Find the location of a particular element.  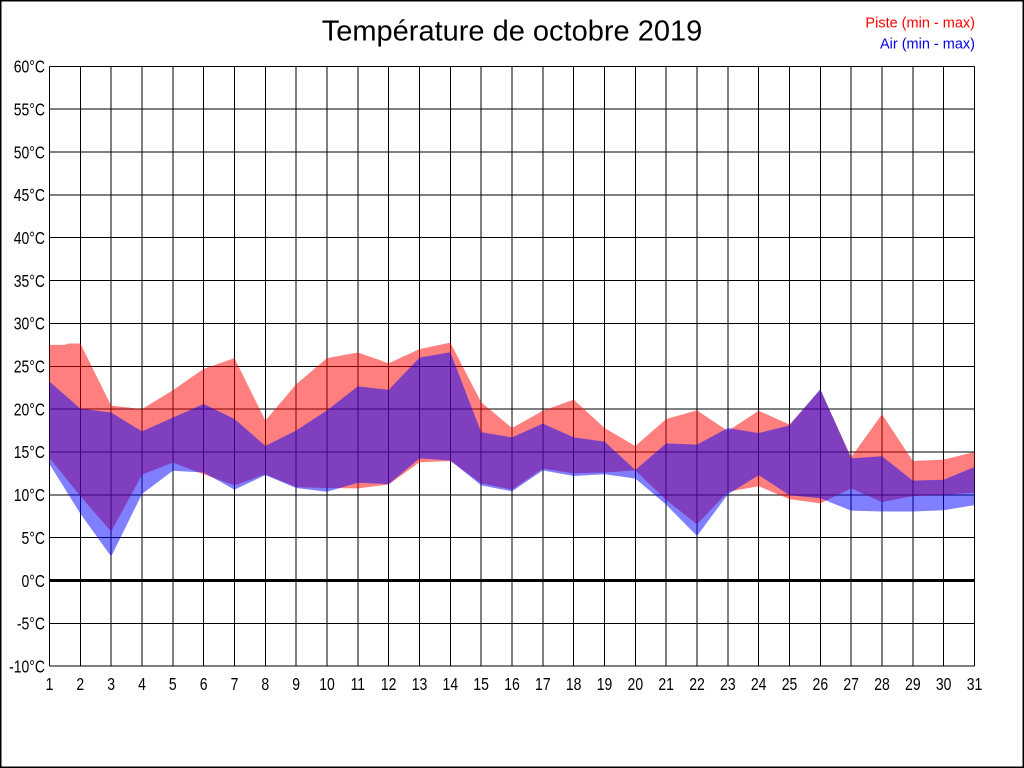

svg-text: 31 is located at coordinates (975, 685).